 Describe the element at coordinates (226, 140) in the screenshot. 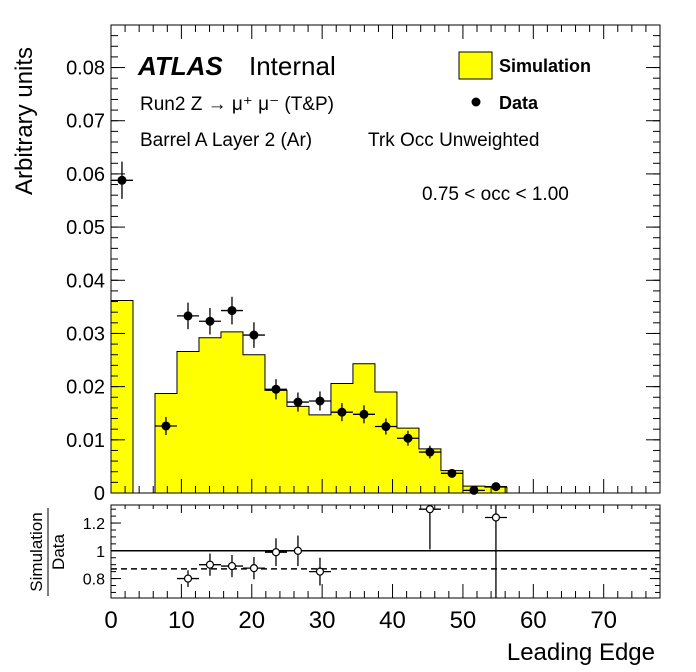

I see `region-label: Barrel A Layer 2 (Ar)` at that location.